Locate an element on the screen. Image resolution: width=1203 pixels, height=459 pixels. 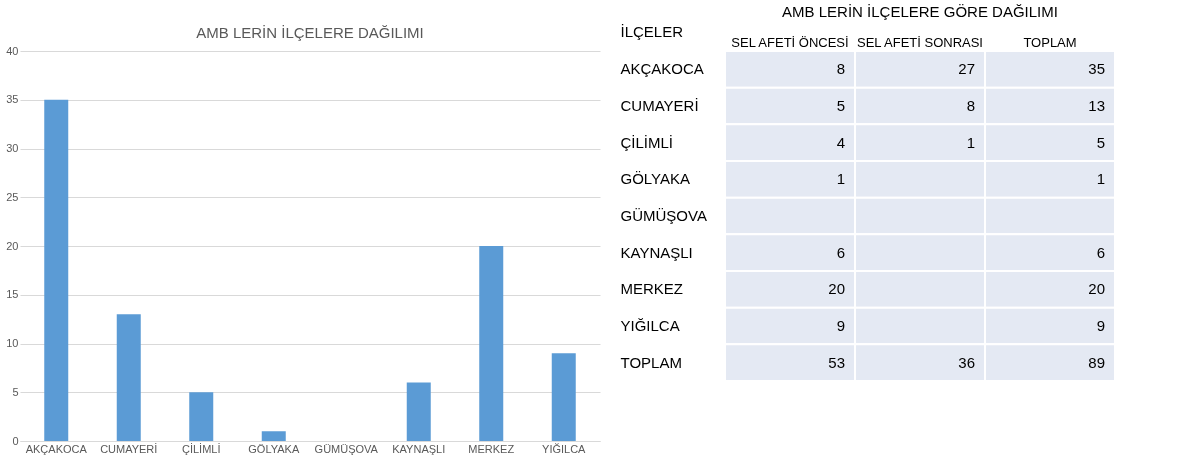
x-tick-label: SEL AFETİ SONRASI is located at coordinates (920, 42).